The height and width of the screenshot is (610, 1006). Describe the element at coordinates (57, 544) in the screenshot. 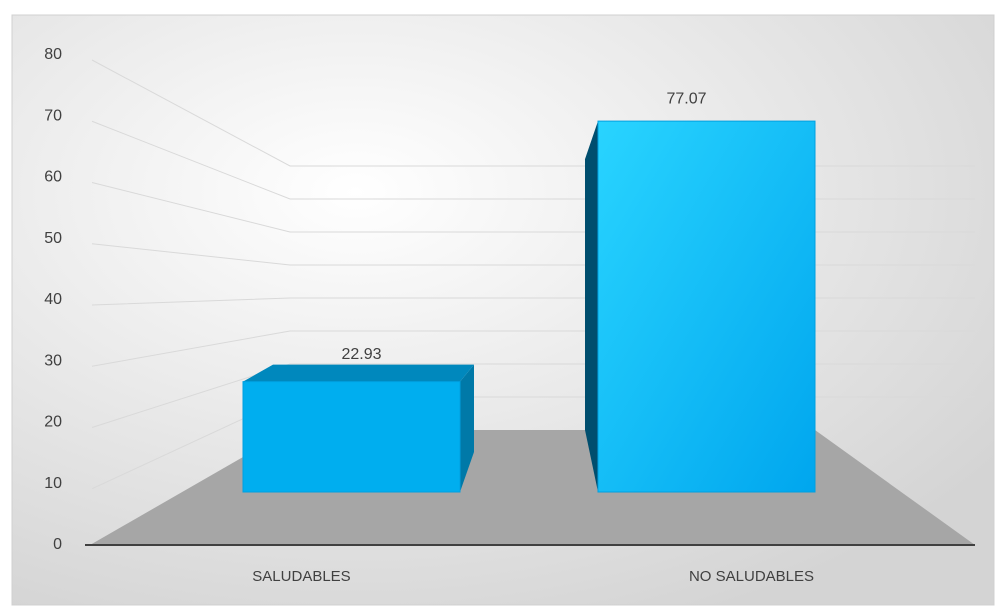

I see `y-tick-label: 0` at that location.